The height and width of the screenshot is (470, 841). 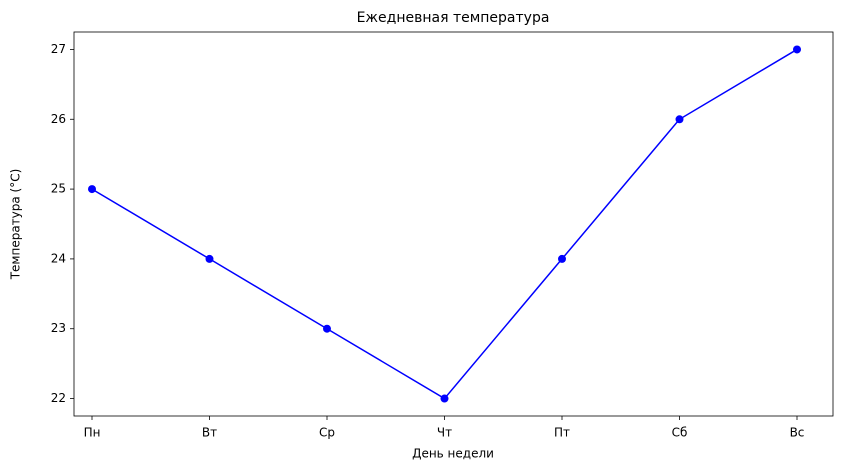 I want to click on x-tick-label: Пт, so click(x=562, y=433).